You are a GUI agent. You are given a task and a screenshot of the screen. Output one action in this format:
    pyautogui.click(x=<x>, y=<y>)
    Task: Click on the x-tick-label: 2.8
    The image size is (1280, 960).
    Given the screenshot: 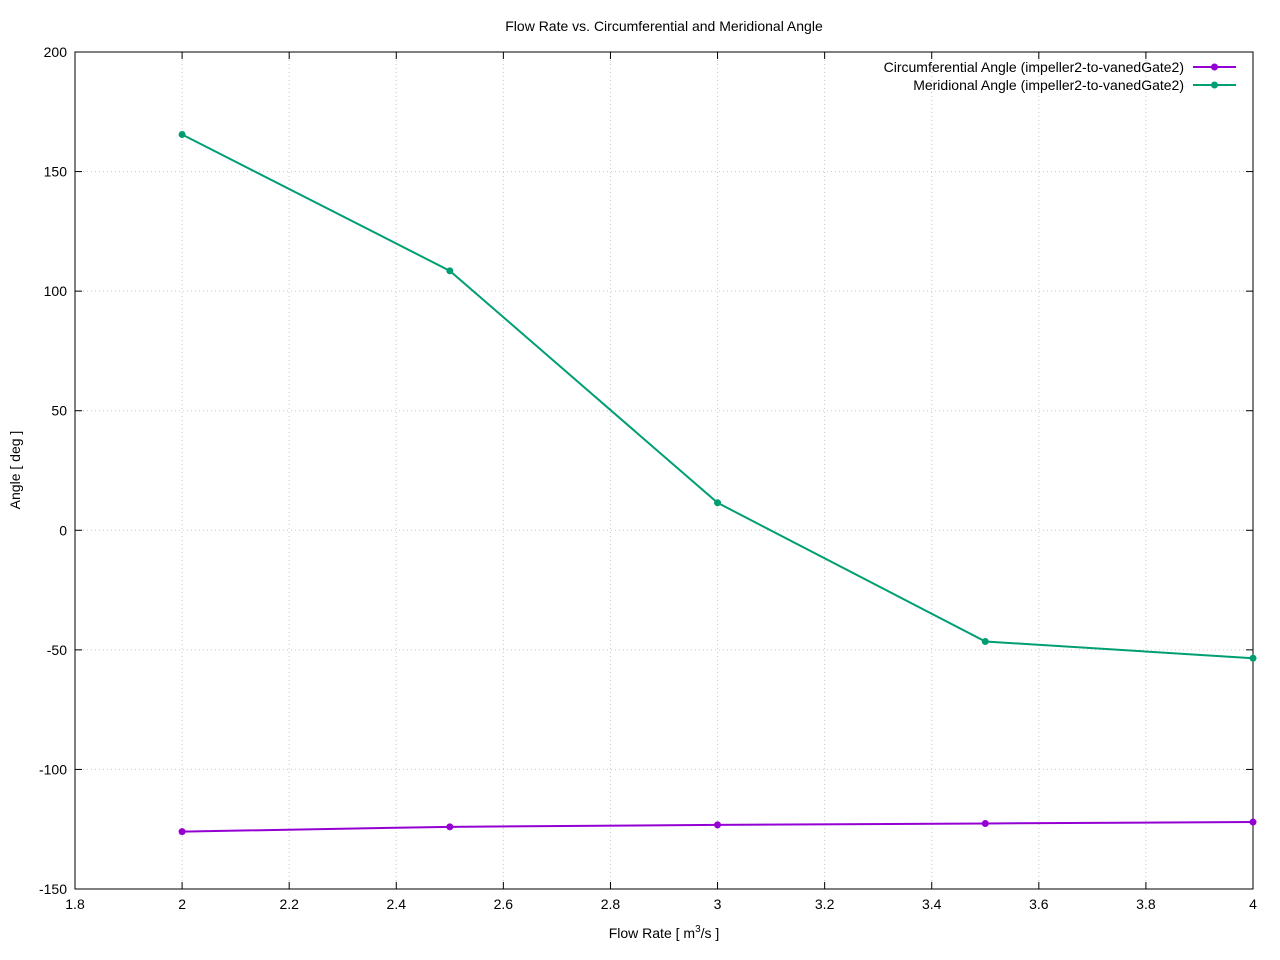 What is the action you would take?
    pyautogui.click(x=611, y=904)
    